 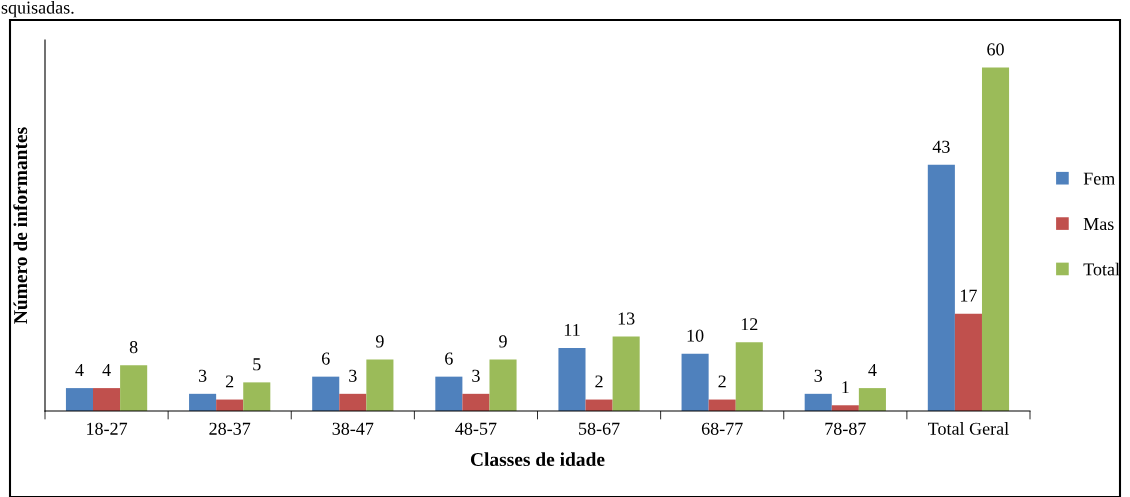 I want to click on x-tick-label: 78-87, so click(x=845, y=428).